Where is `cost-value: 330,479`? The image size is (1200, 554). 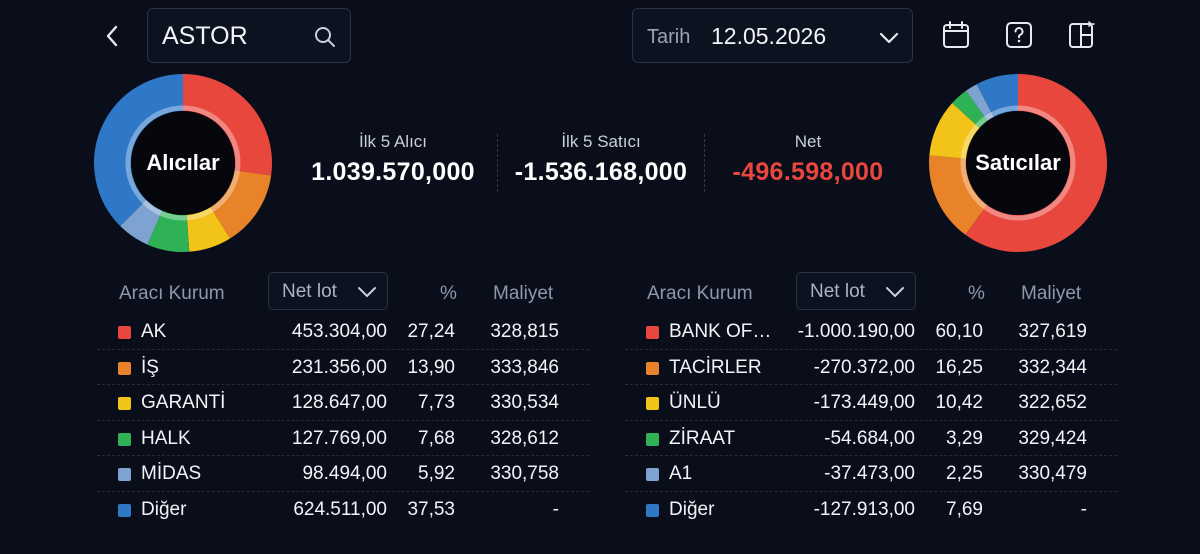 cost-value: 330,479 is located at coordinates (1052, 473).